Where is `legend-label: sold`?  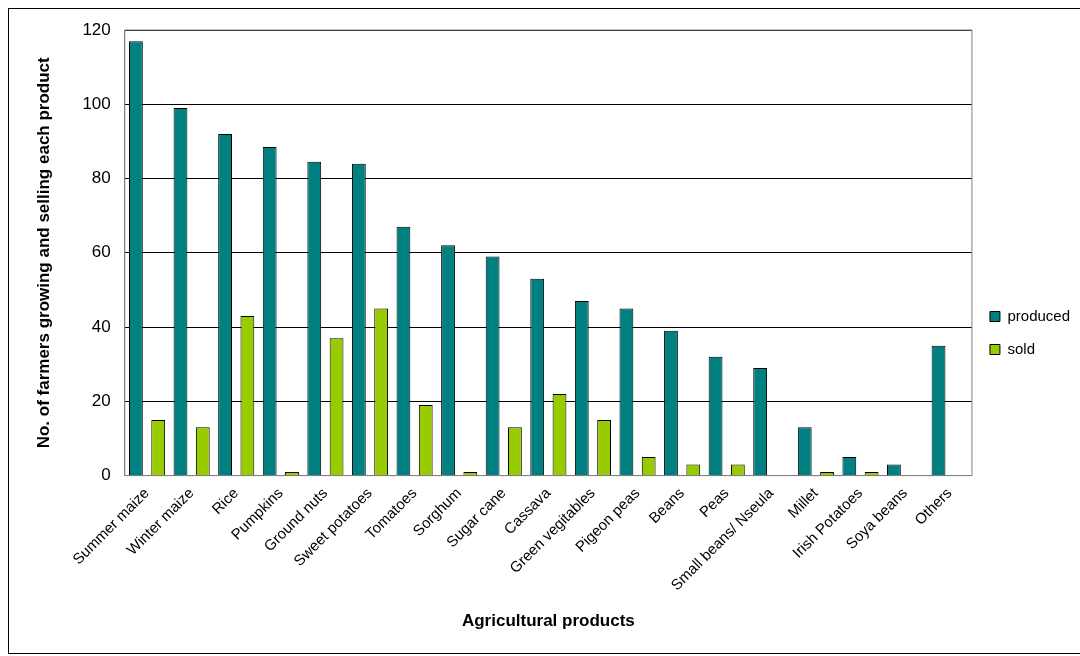 legend-label: sold is located at coordinates (1021, 348).